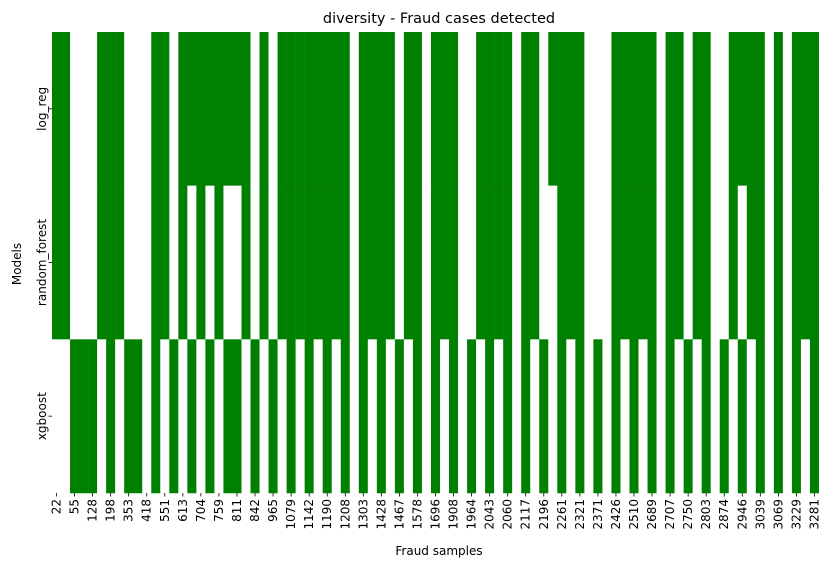 This screenshot has height=569, width=838. What do you see at coordinates (201, 510) in the screenshot?
I see `x-tick-label: 704` at bounding box center [201, 510].